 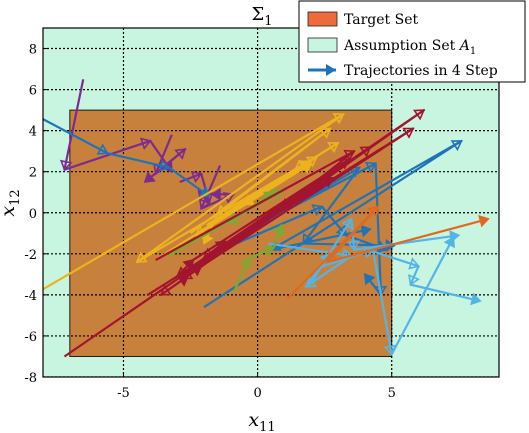 What do you see at coordinates (261, 421) in the screenshot?
I see `x-axis-title: x11` at bounding box center [261, 421].